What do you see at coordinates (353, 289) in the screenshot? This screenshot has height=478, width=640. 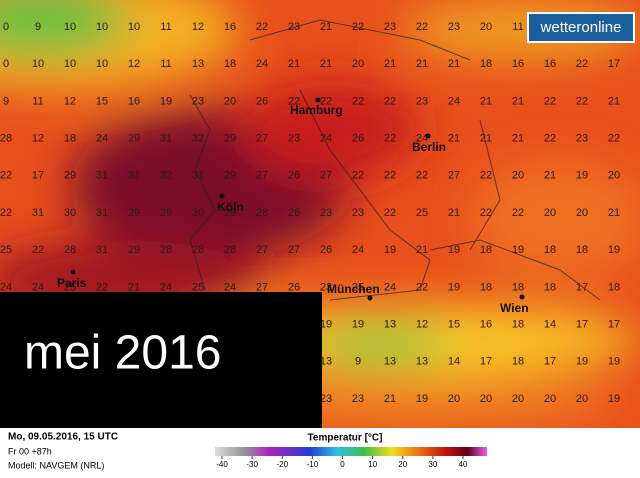 I see `city-label: München` at bounding box center [353, 289].